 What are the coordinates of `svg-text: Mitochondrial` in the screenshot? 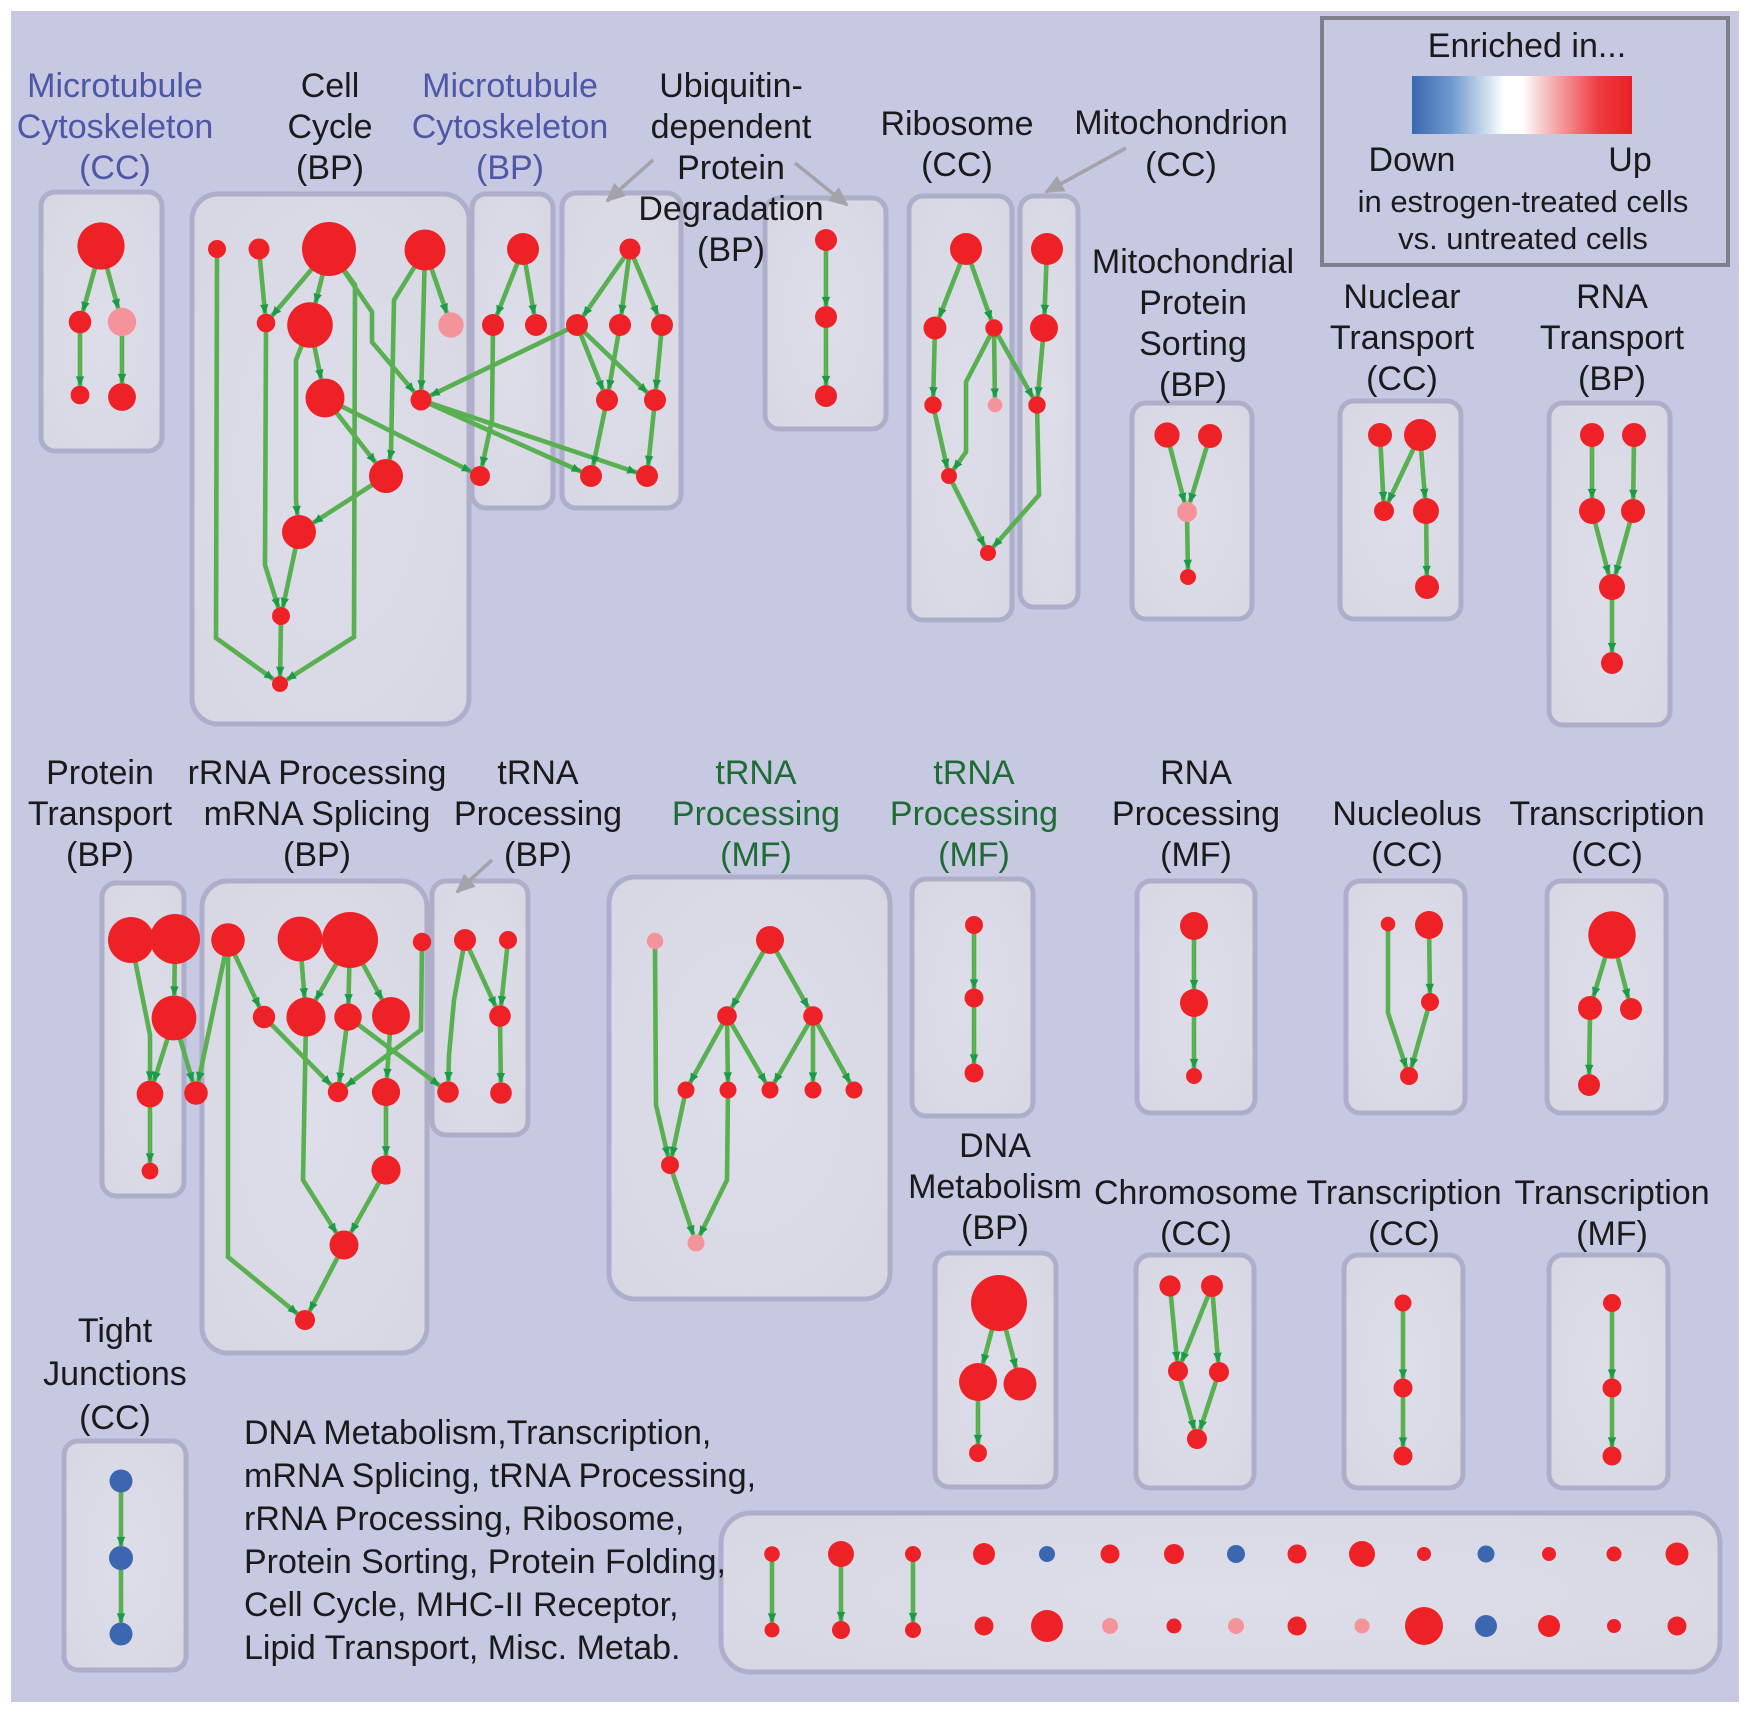 It's located at (1193, 262).